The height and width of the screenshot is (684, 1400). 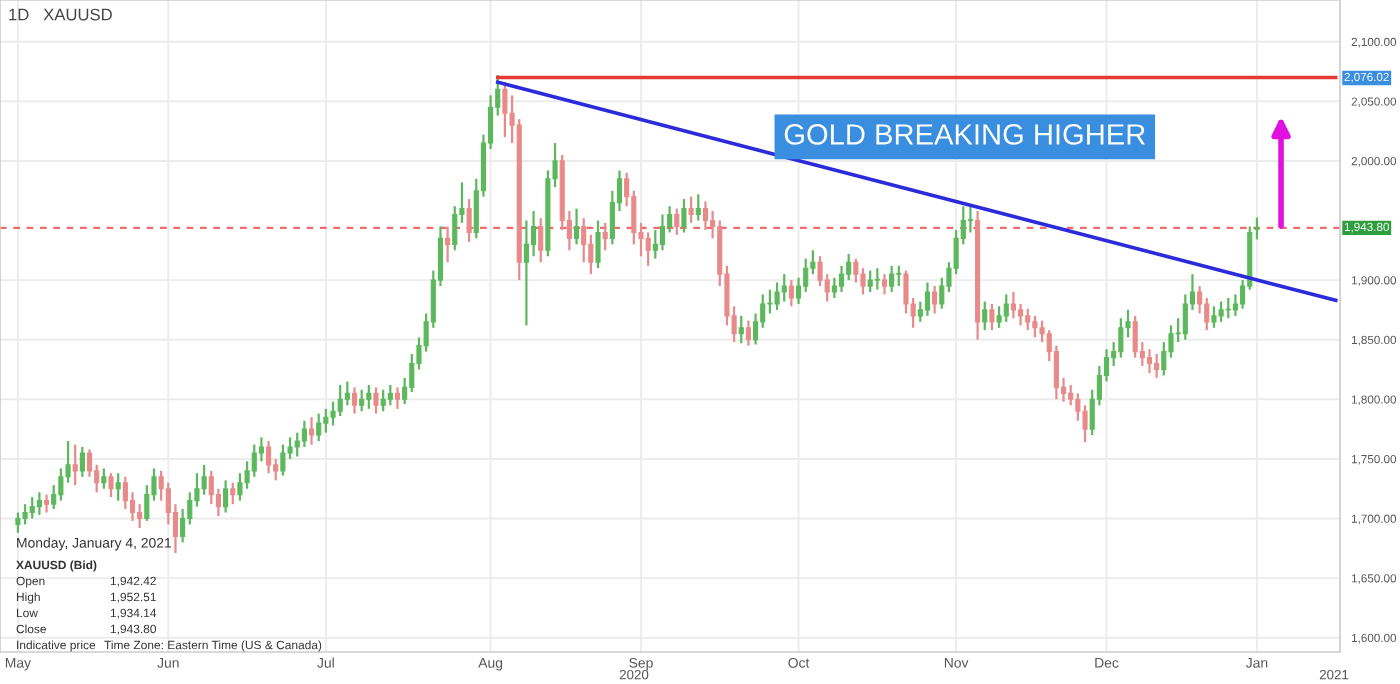 I want to click on annotation: GOLD BREAKING HIGHER, so click(x=964, y=134).